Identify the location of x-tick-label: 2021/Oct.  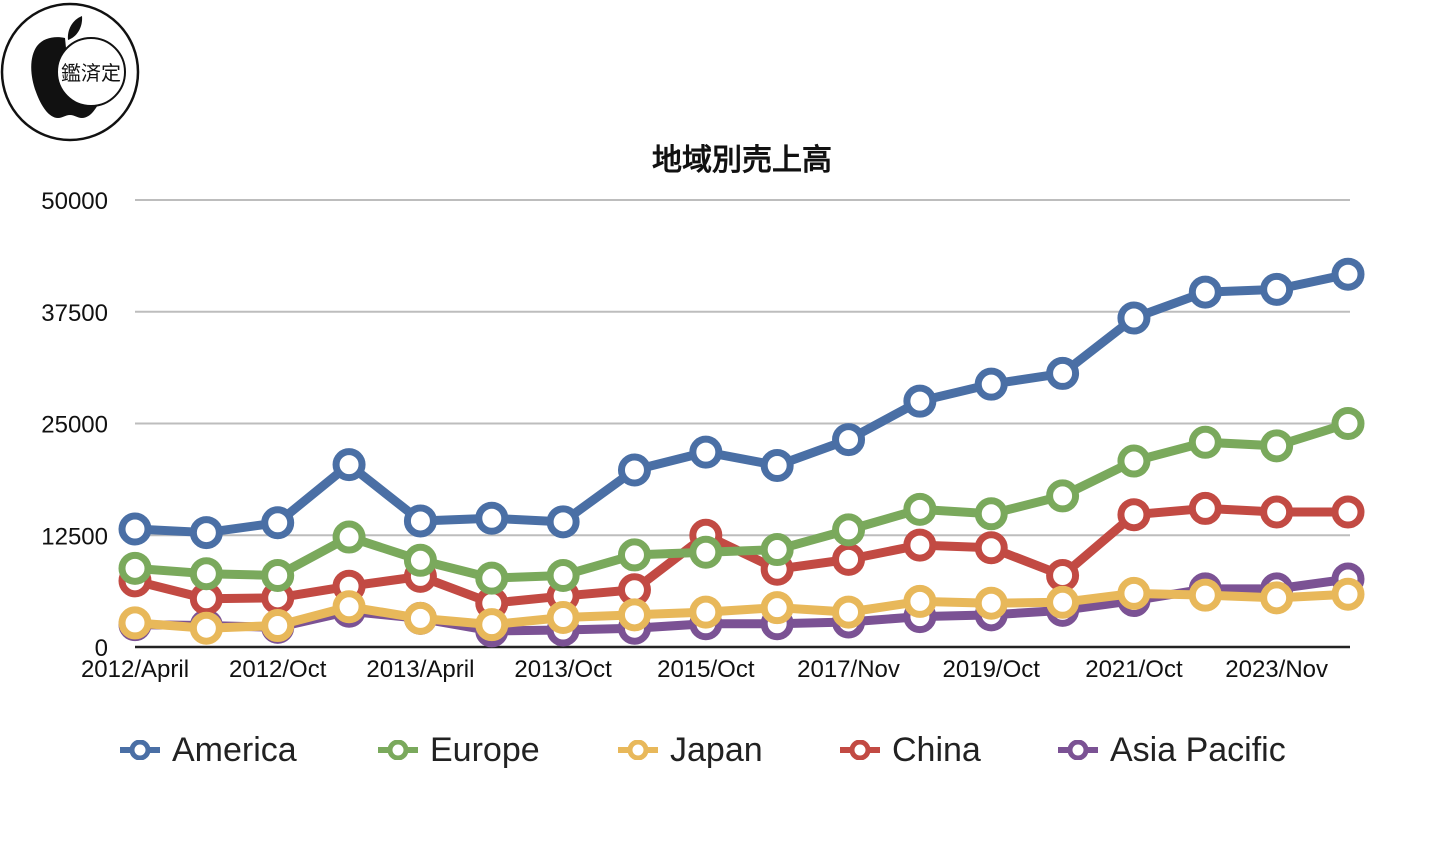
(1134, 669).